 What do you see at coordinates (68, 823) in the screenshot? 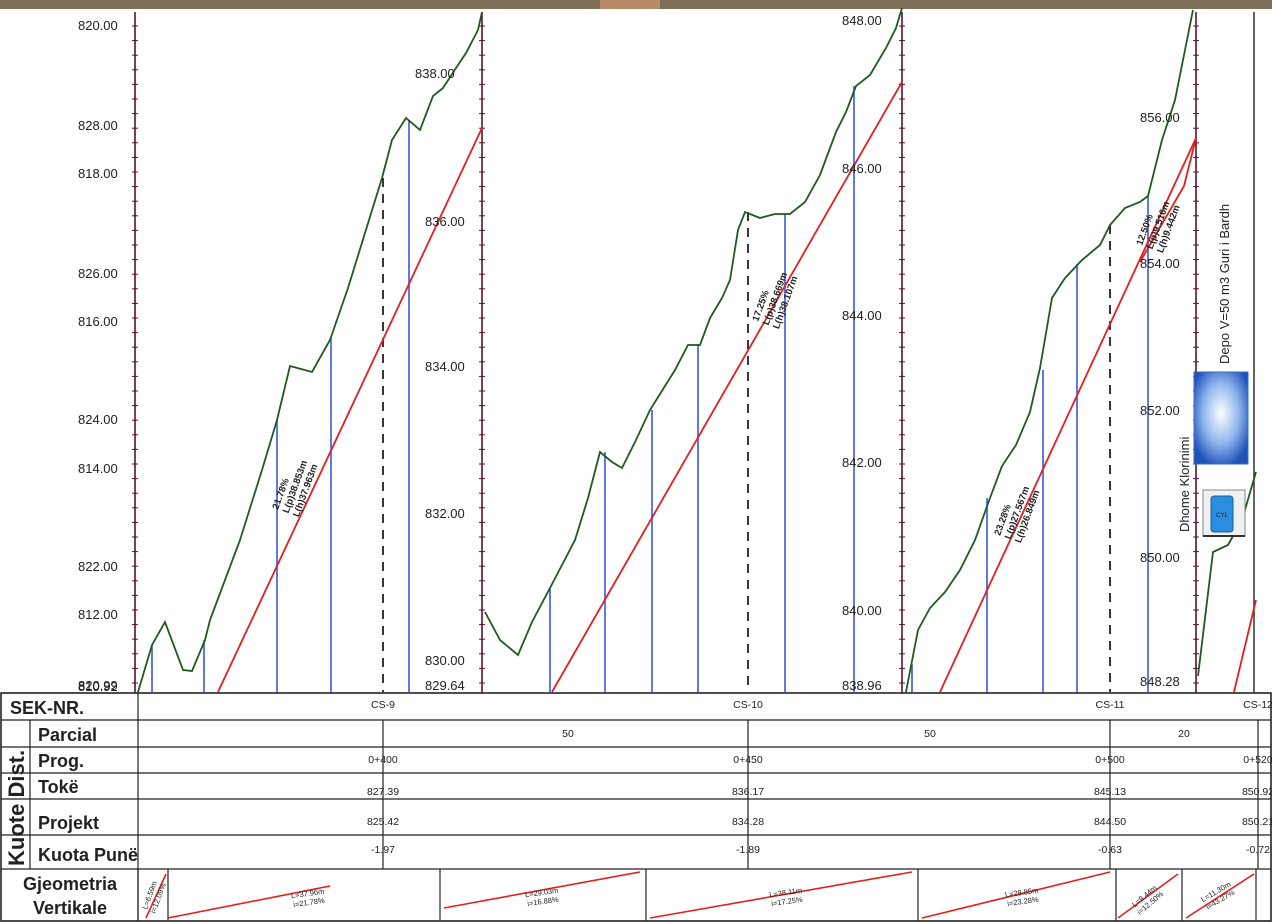
I see `table-row-header: Projekt` at bounding box center [68, 823].